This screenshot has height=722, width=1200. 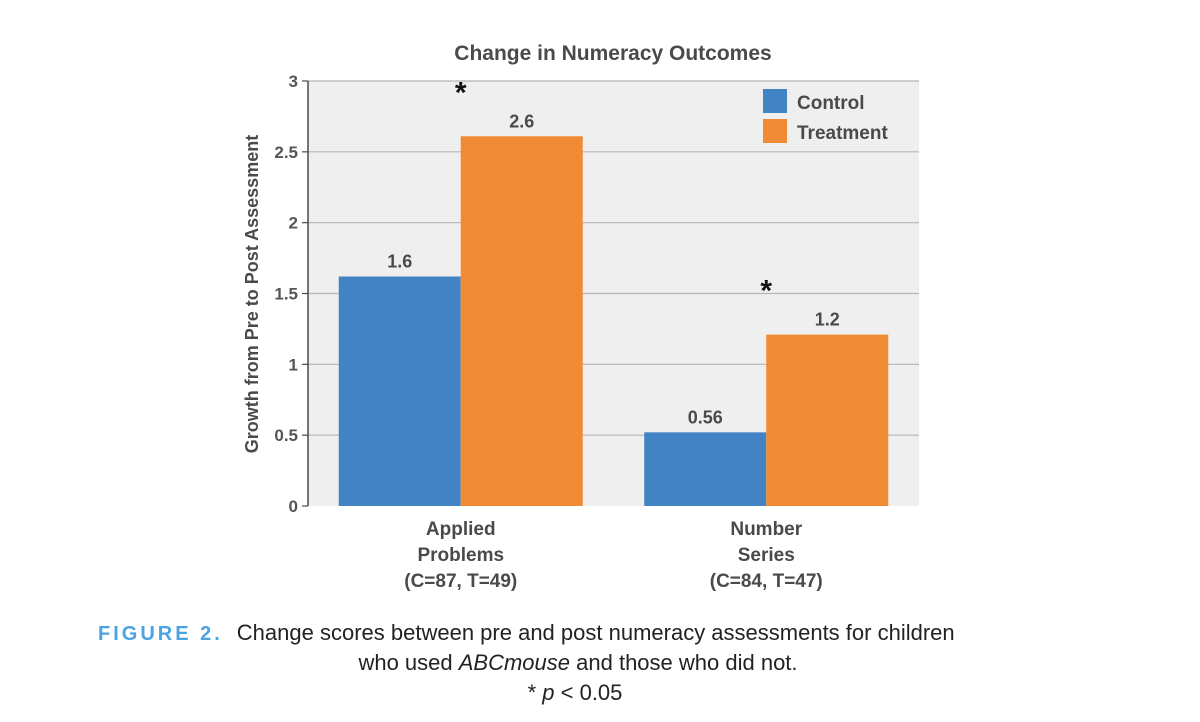 I want to click on legend: Control Treatment, so click(x=825, y=116).